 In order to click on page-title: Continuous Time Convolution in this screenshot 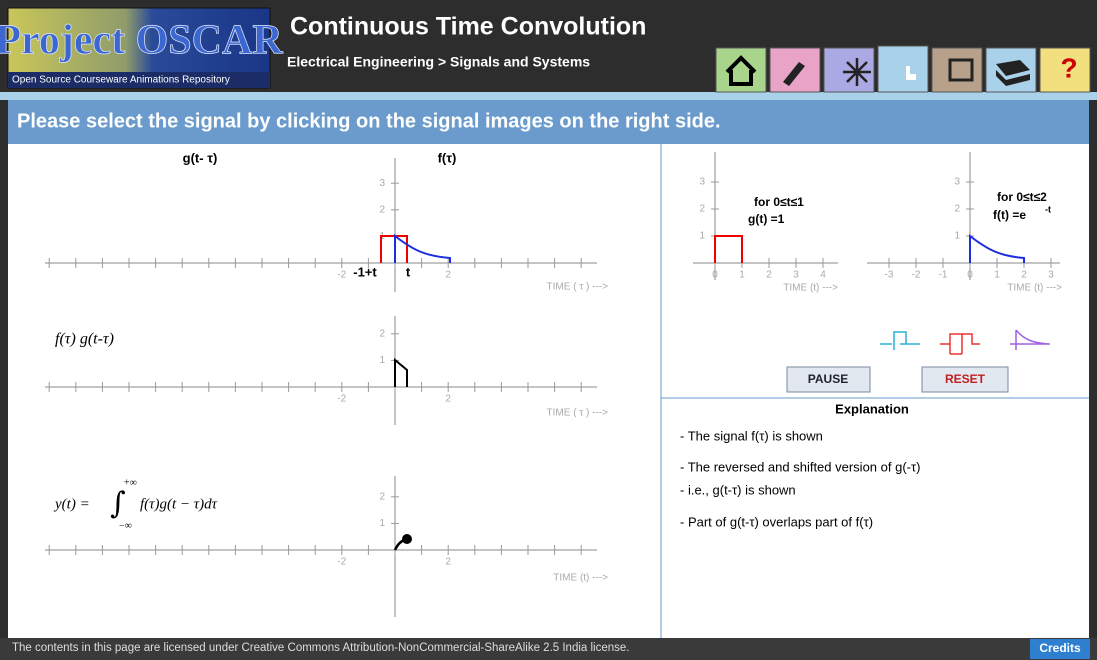, I will do `click(468, 27)`.